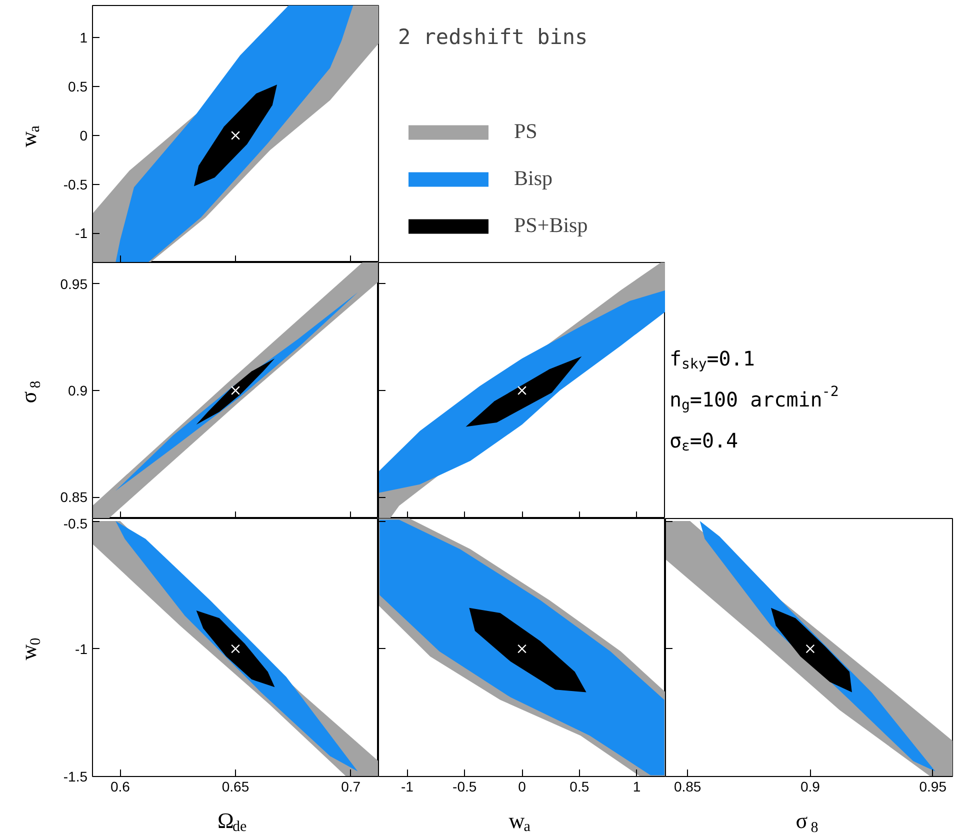  Describe the element at coordinates (30, 392) in the screenshot. I see `y-axis-title: σ8` at that location.